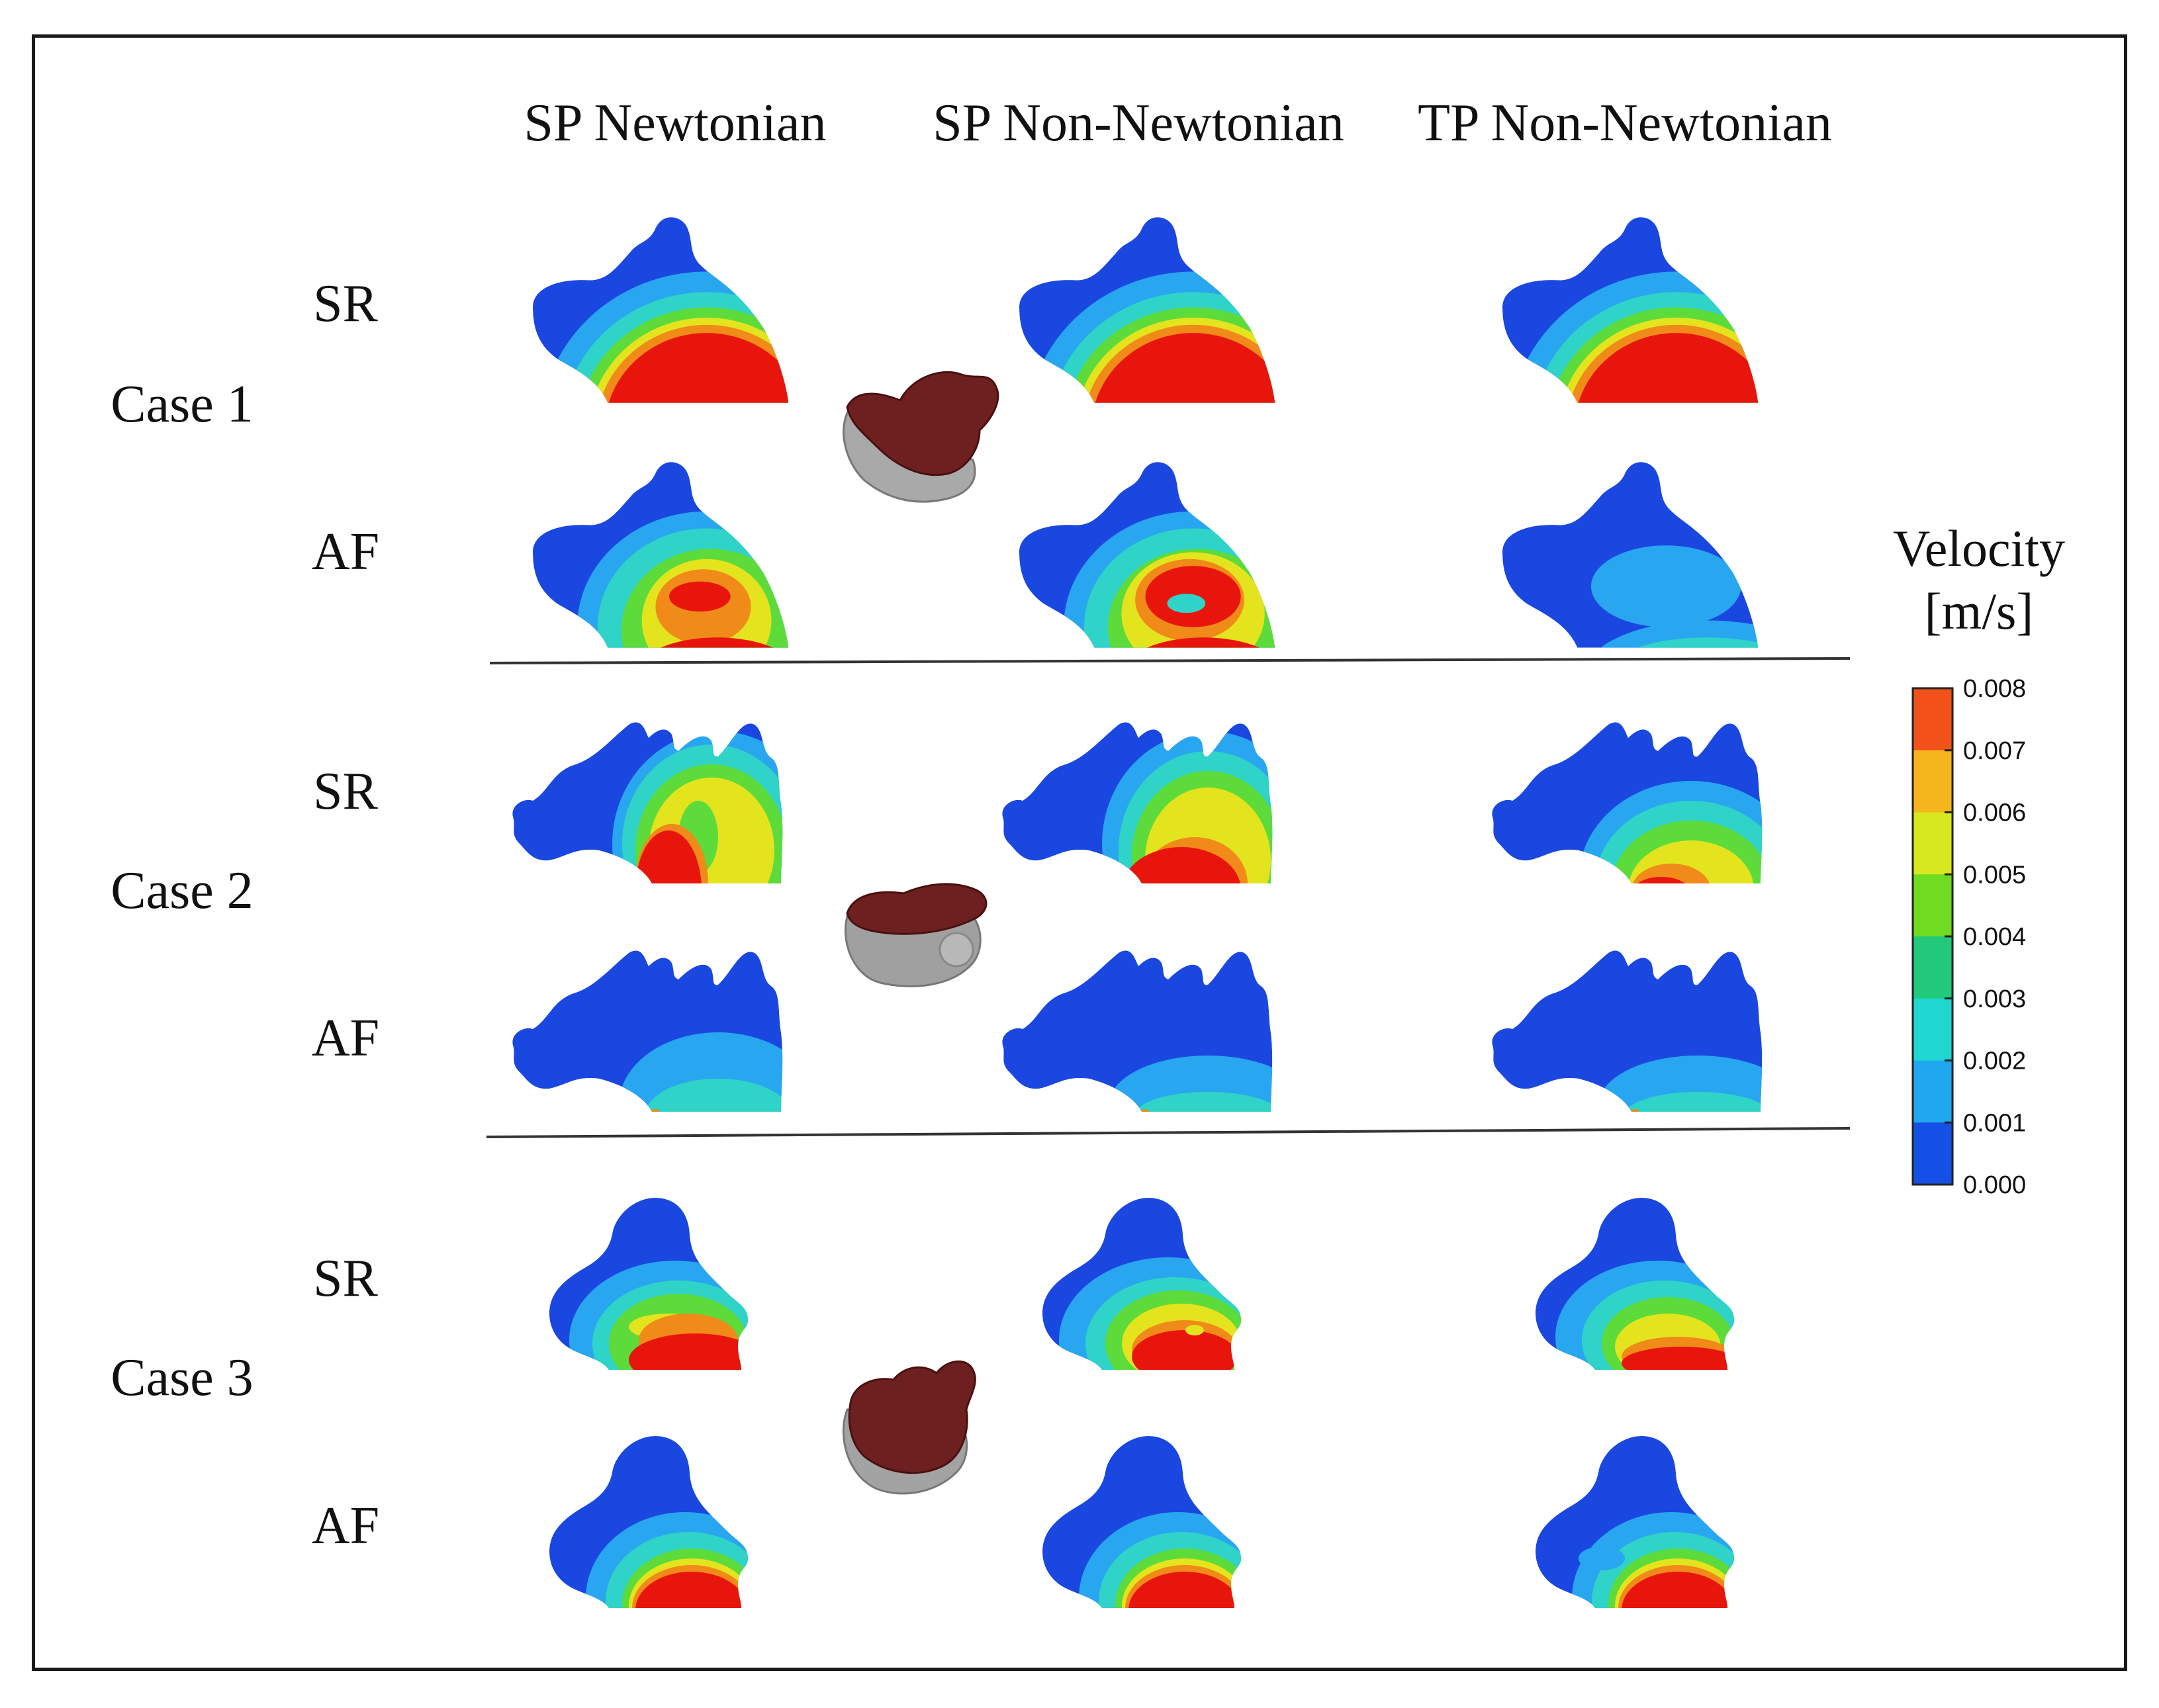 This screenshot has width=2159, height=1708. I want to click on la-3d-model-case2, so click(916, 935).